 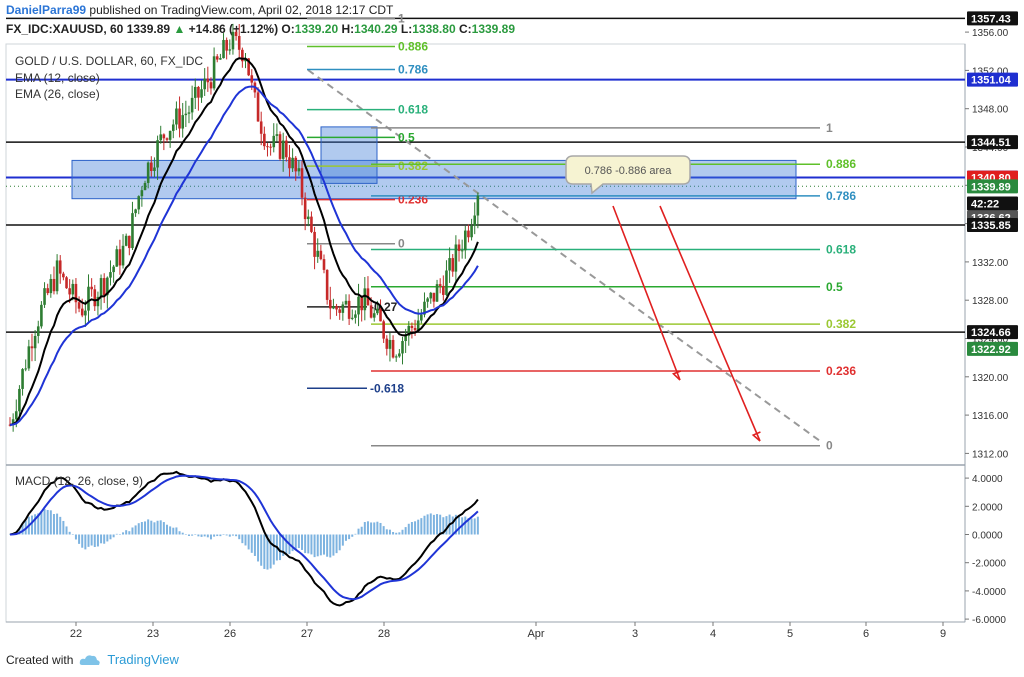 What do you see at coordinates (179, 29) in the screenshot?
I see `up-triangle-icon: ▲` at bounding box center [179, 29].